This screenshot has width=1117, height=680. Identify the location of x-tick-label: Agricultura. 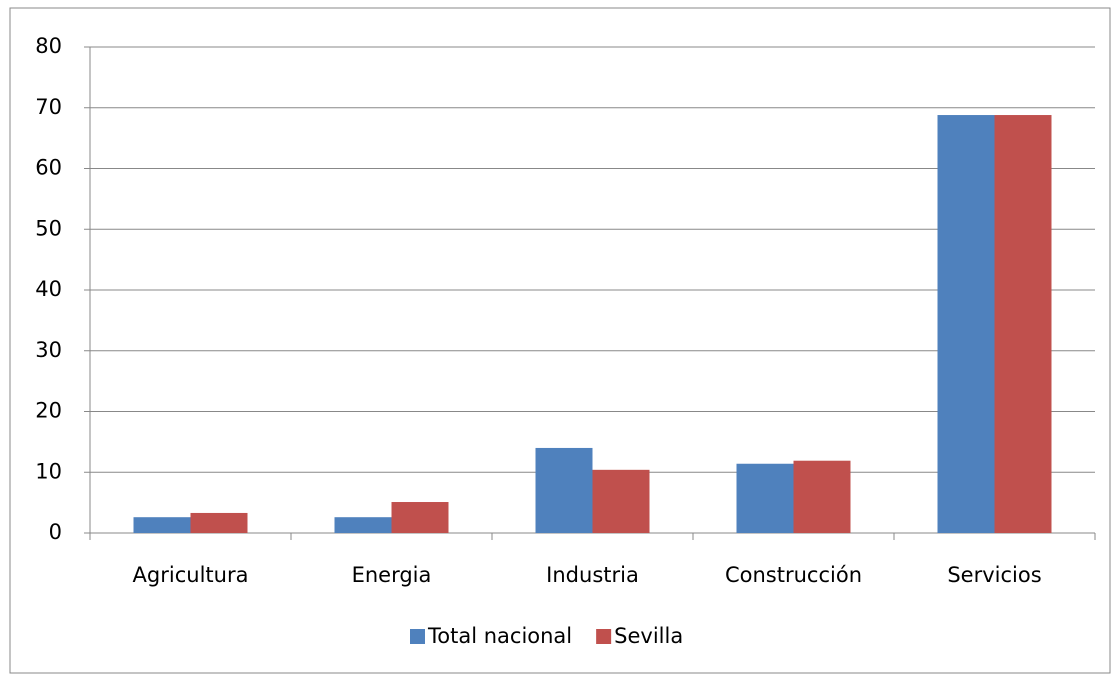
(191, 575).